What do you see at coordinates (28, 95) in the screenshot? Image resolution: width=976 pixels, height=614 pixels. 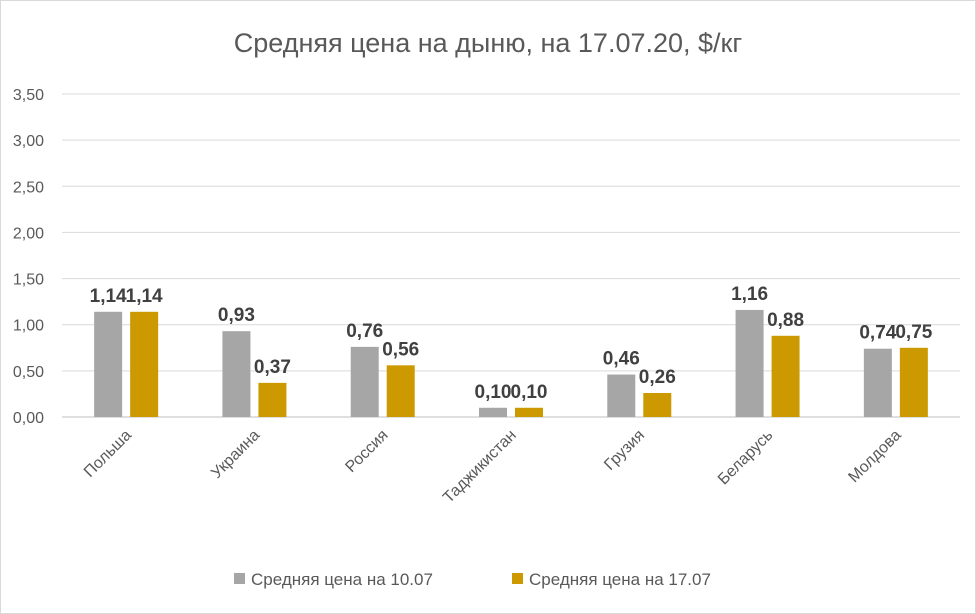 I see `y-tick-label: 3,50` at bounding box center [28, 95].